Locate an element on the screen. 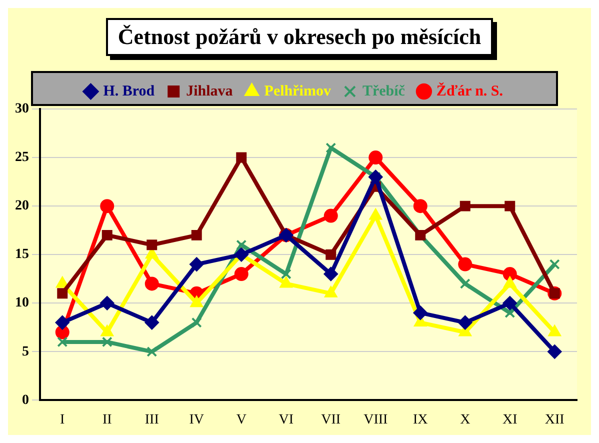  legend-label: Třebíč is located at coordinates (384, 91).